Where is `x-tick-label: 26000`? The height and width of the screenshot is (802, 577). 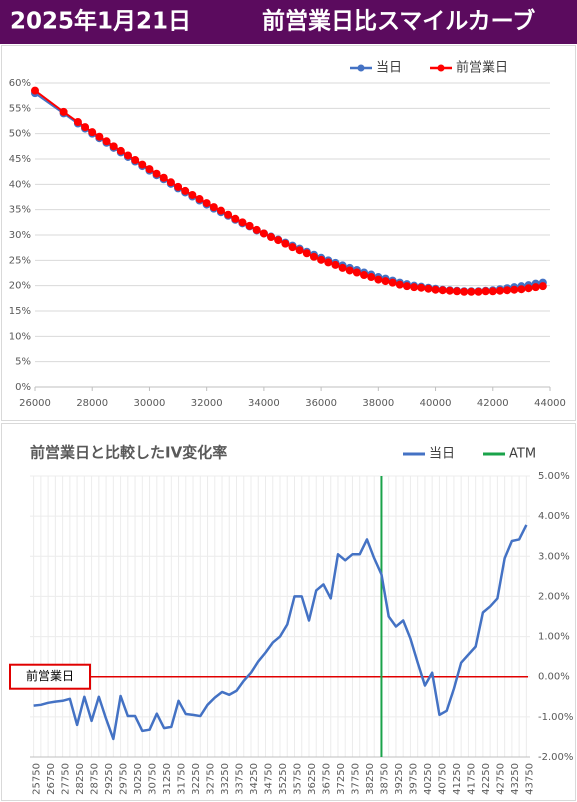 x-tick-label: 26000 is located at coordinates (35, 403).